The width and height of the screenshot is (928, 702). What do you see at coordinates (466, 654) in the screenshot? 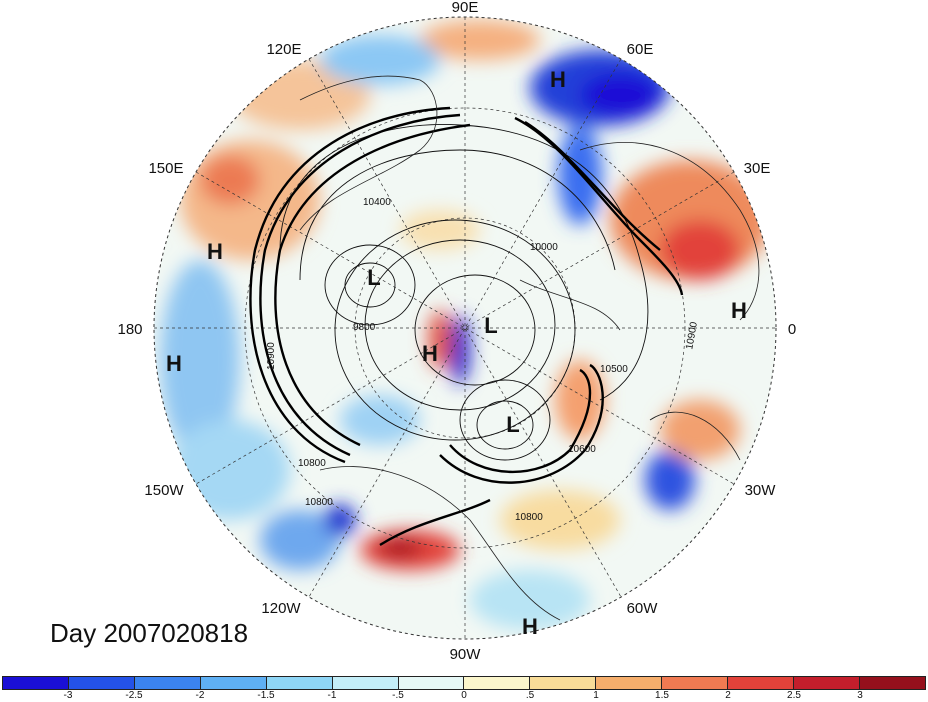
I see `lon-label-90w: 90W` at bounding box center [466, 654].